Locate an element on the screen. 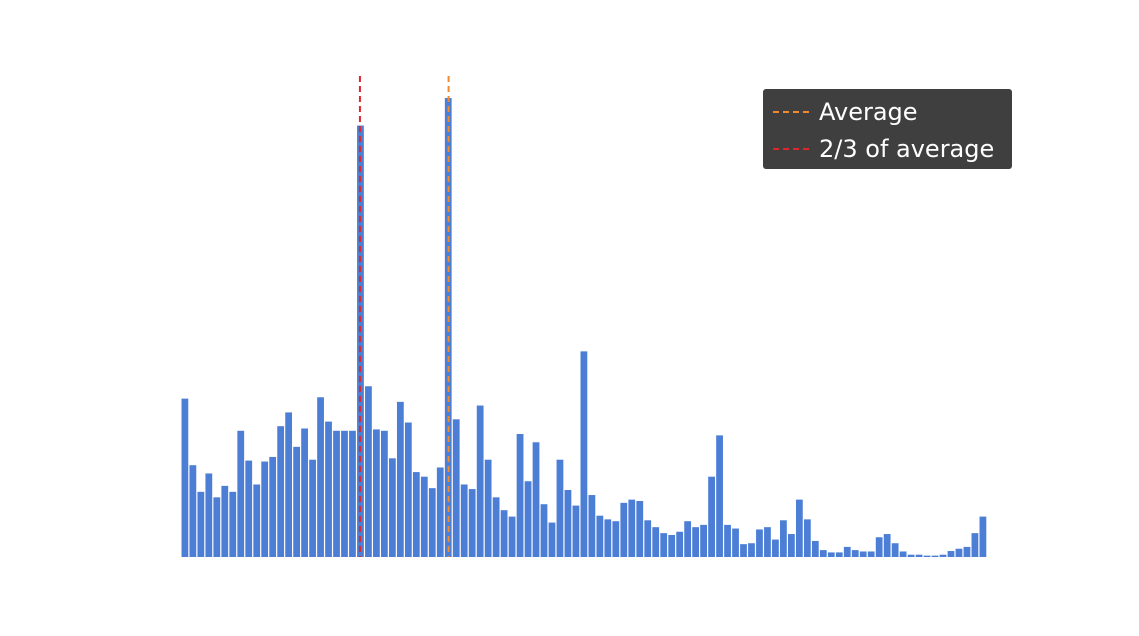  legend-swatch-average is located at coordinates (791, 111).